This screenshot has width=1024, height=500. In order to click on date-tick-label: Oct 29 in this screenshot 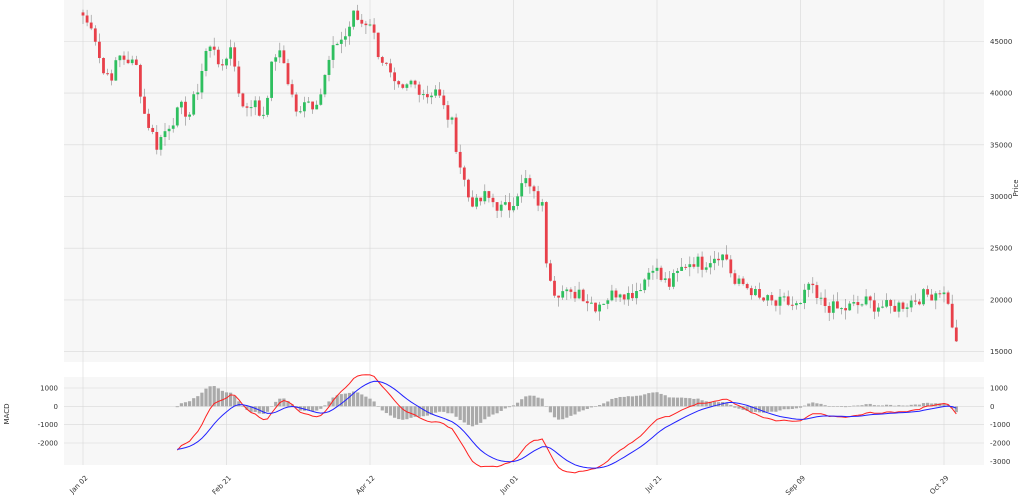, I will do `click(939, 485)`.